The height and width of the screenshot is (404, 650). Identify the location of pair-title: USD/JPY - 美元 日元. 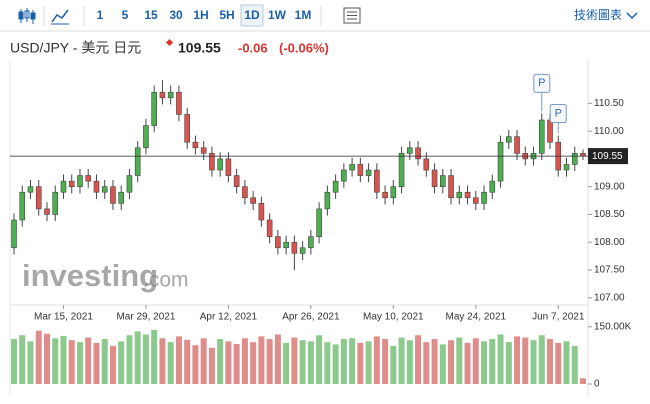
(75, 48).